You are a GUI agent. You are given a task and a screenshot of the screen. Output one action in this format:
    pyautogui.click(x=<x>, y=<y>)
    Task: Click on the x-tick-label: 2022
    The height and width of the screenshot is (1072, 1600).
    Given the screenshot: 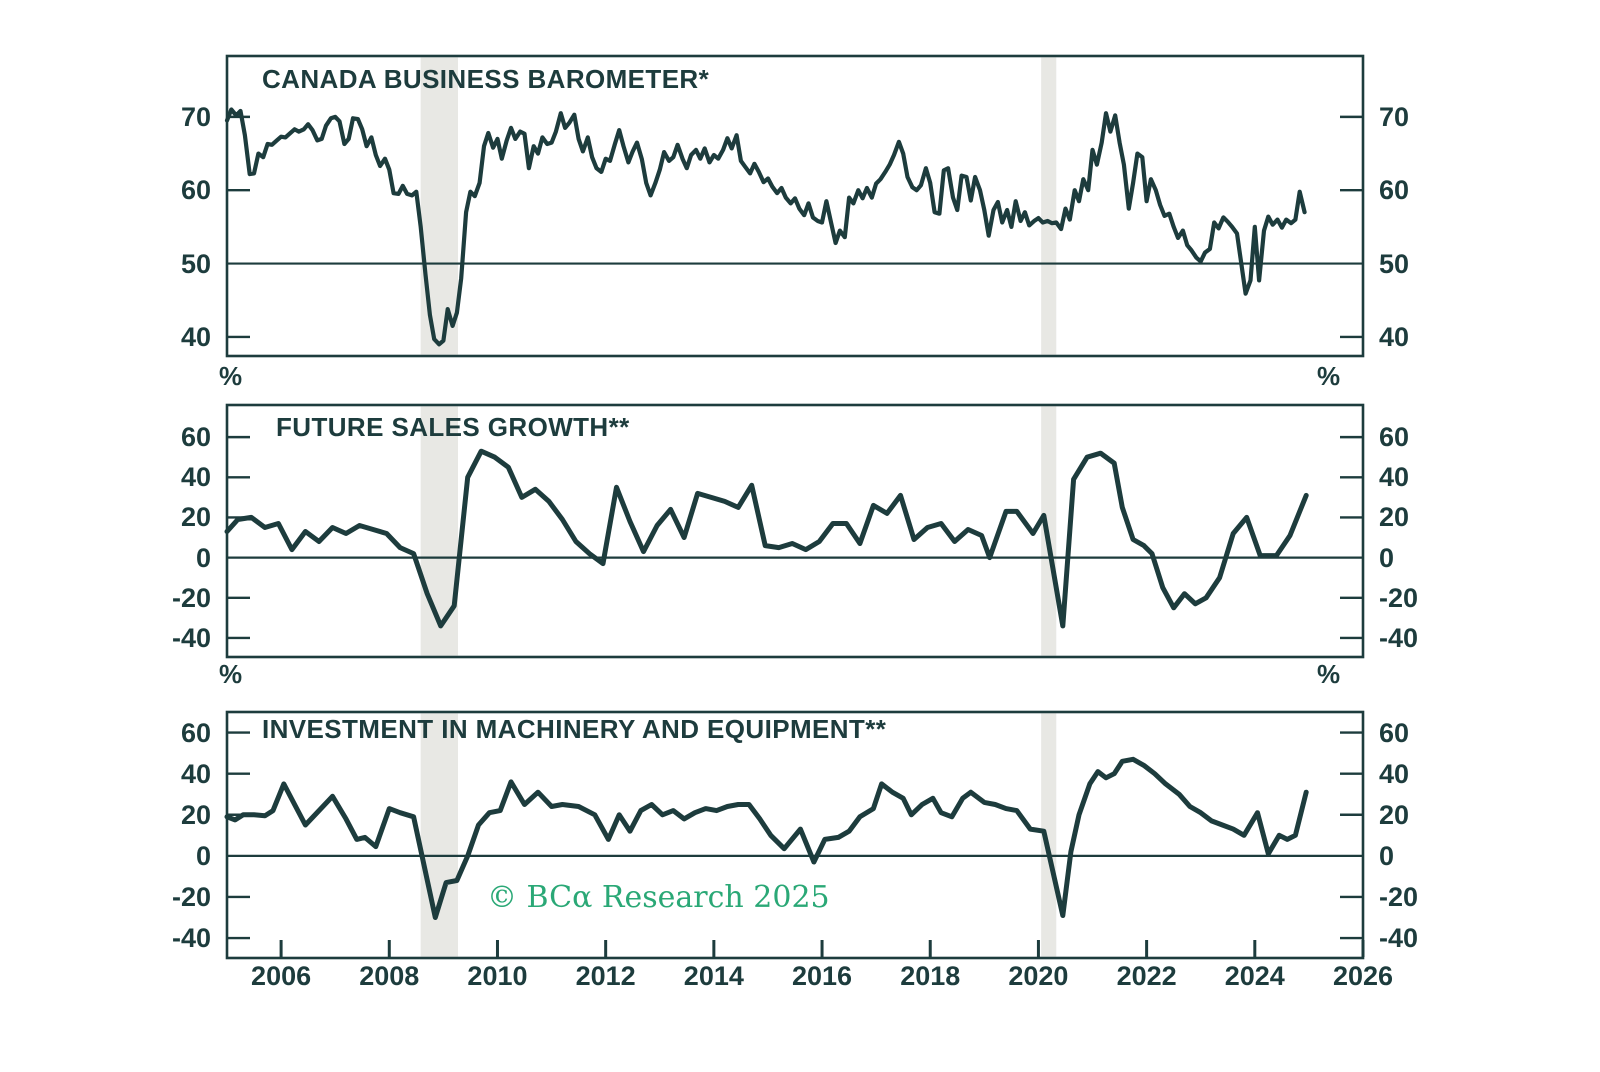 What is the action you would take?
    pyautogui.click(x=1146, y=976)
    